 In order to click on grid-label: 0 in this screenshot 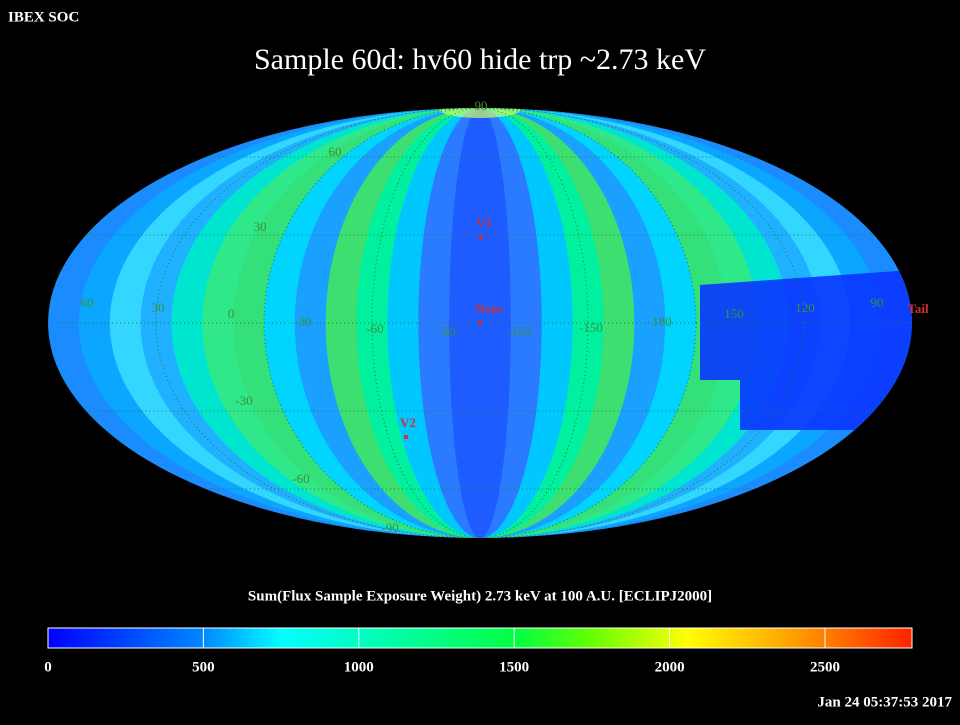, I will do `click(231, 313)`.